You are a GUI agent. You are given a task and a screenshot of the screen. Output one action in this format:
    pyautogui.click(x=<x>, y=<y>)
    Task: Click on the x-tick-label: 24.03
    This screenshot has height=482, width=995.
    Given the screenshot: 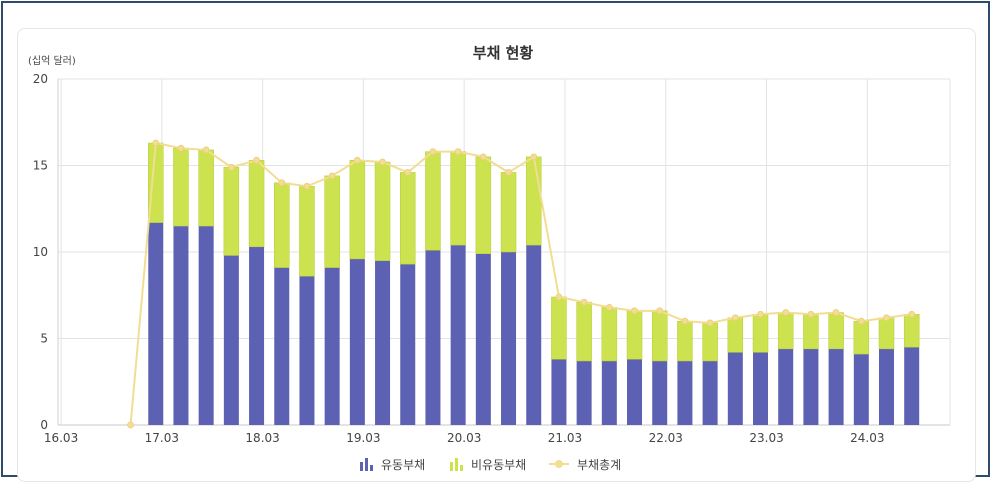 What is the action you would take?
    pyautogui.click(x=867, y=438)
    